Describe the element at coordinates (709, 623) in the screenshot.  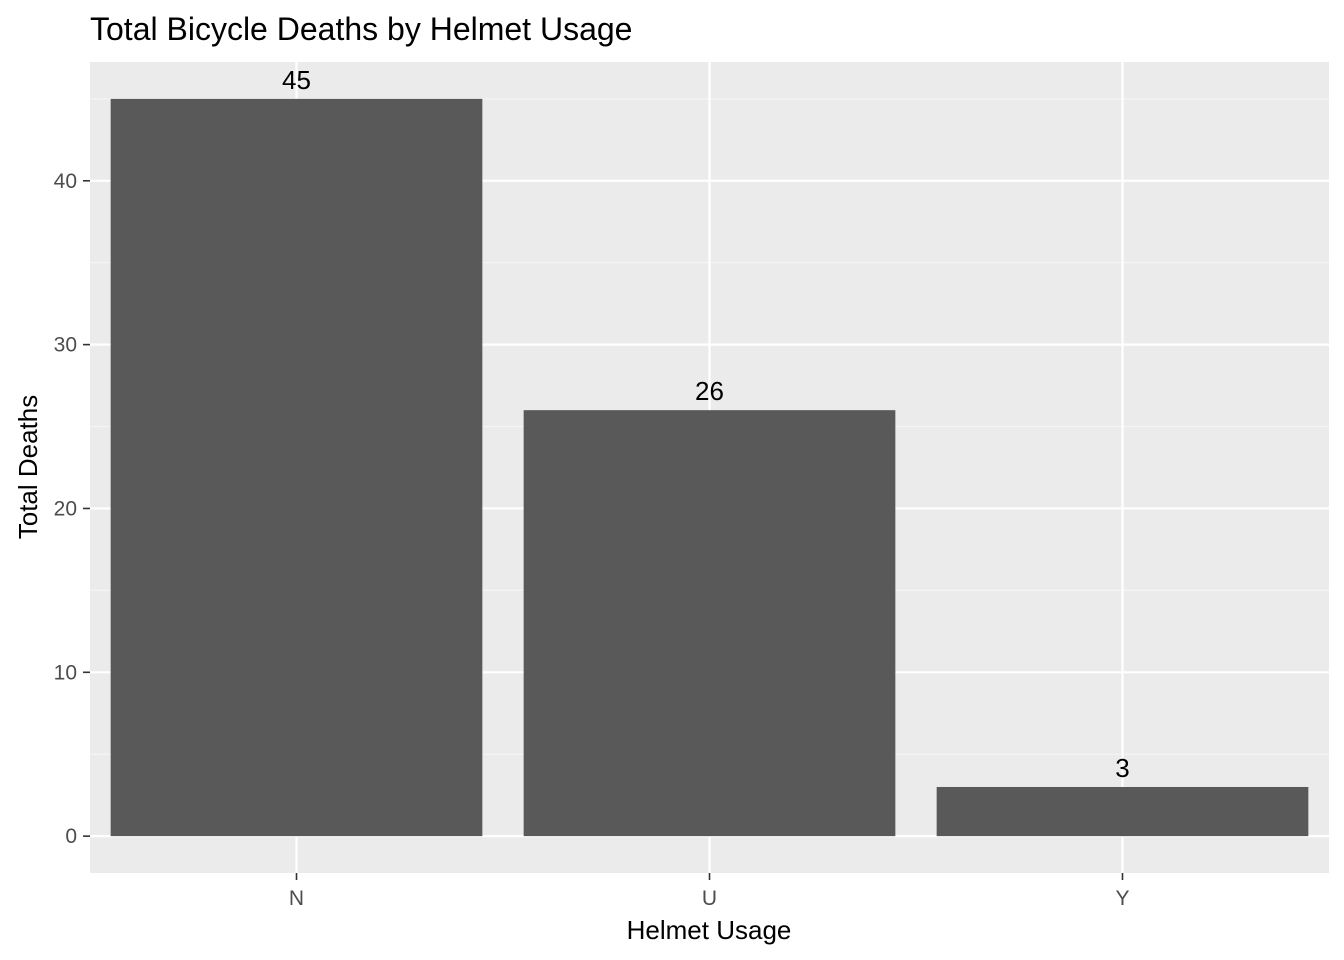
I see `bar-U` at that location.